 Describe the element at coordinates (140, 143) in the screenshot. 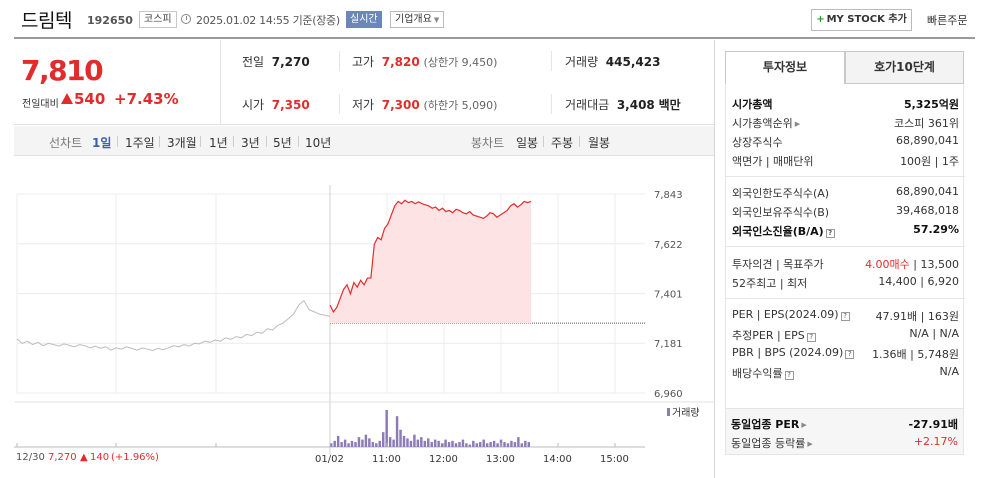

I see `period-1w: 1주일` at that location.